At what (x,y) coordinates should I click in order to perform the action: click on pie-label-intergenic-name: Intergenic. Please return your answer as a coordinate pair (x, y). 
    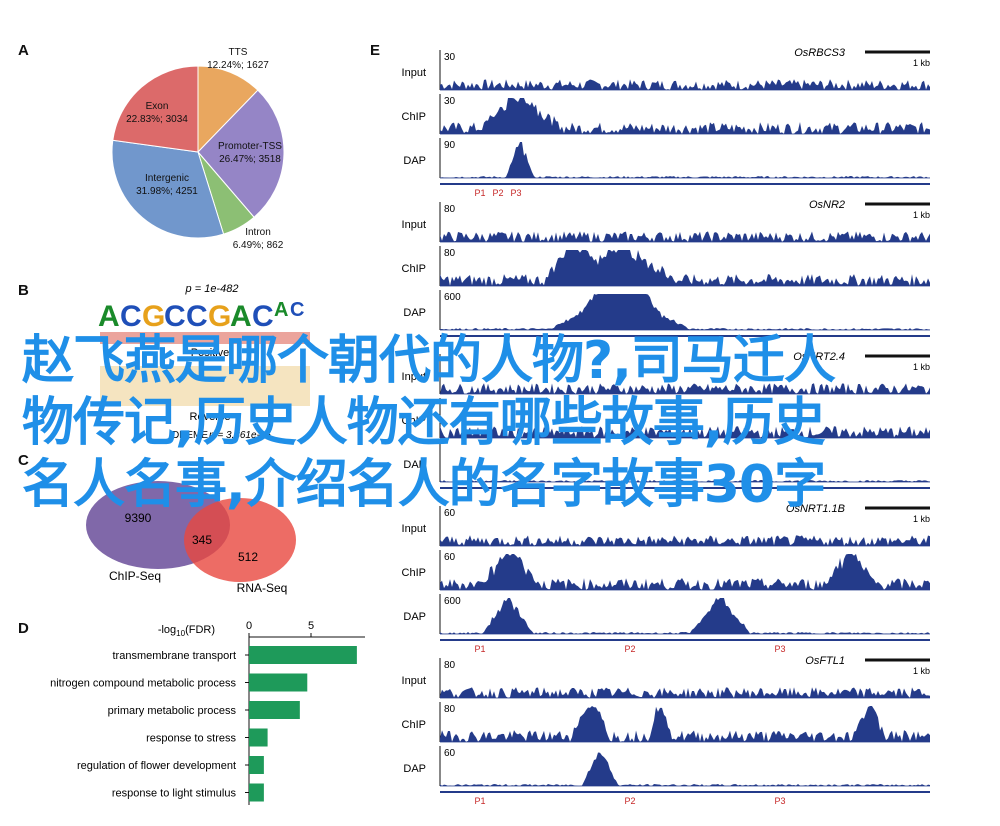
    Looking at the image, I should click on (167, 178).